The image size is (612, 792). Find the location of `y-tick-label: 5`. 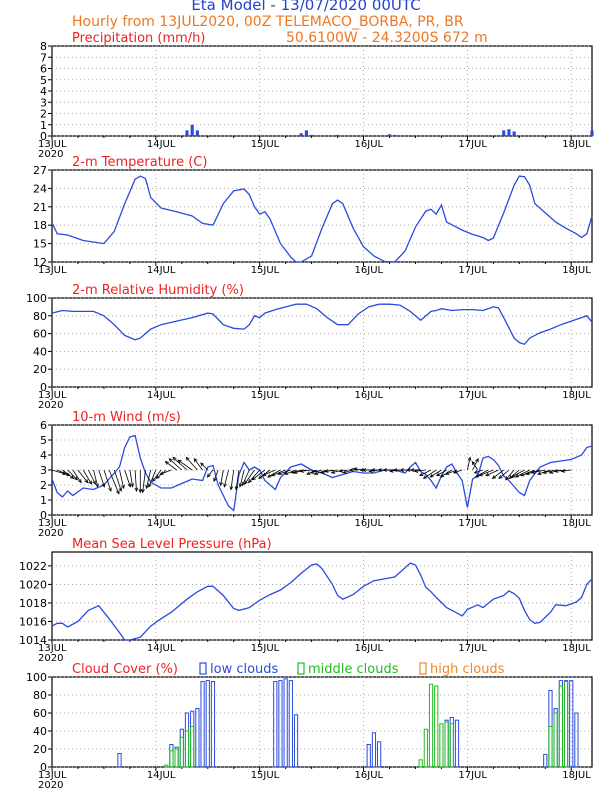

y-tick-label: 5 is located at coordinates (43, 440).